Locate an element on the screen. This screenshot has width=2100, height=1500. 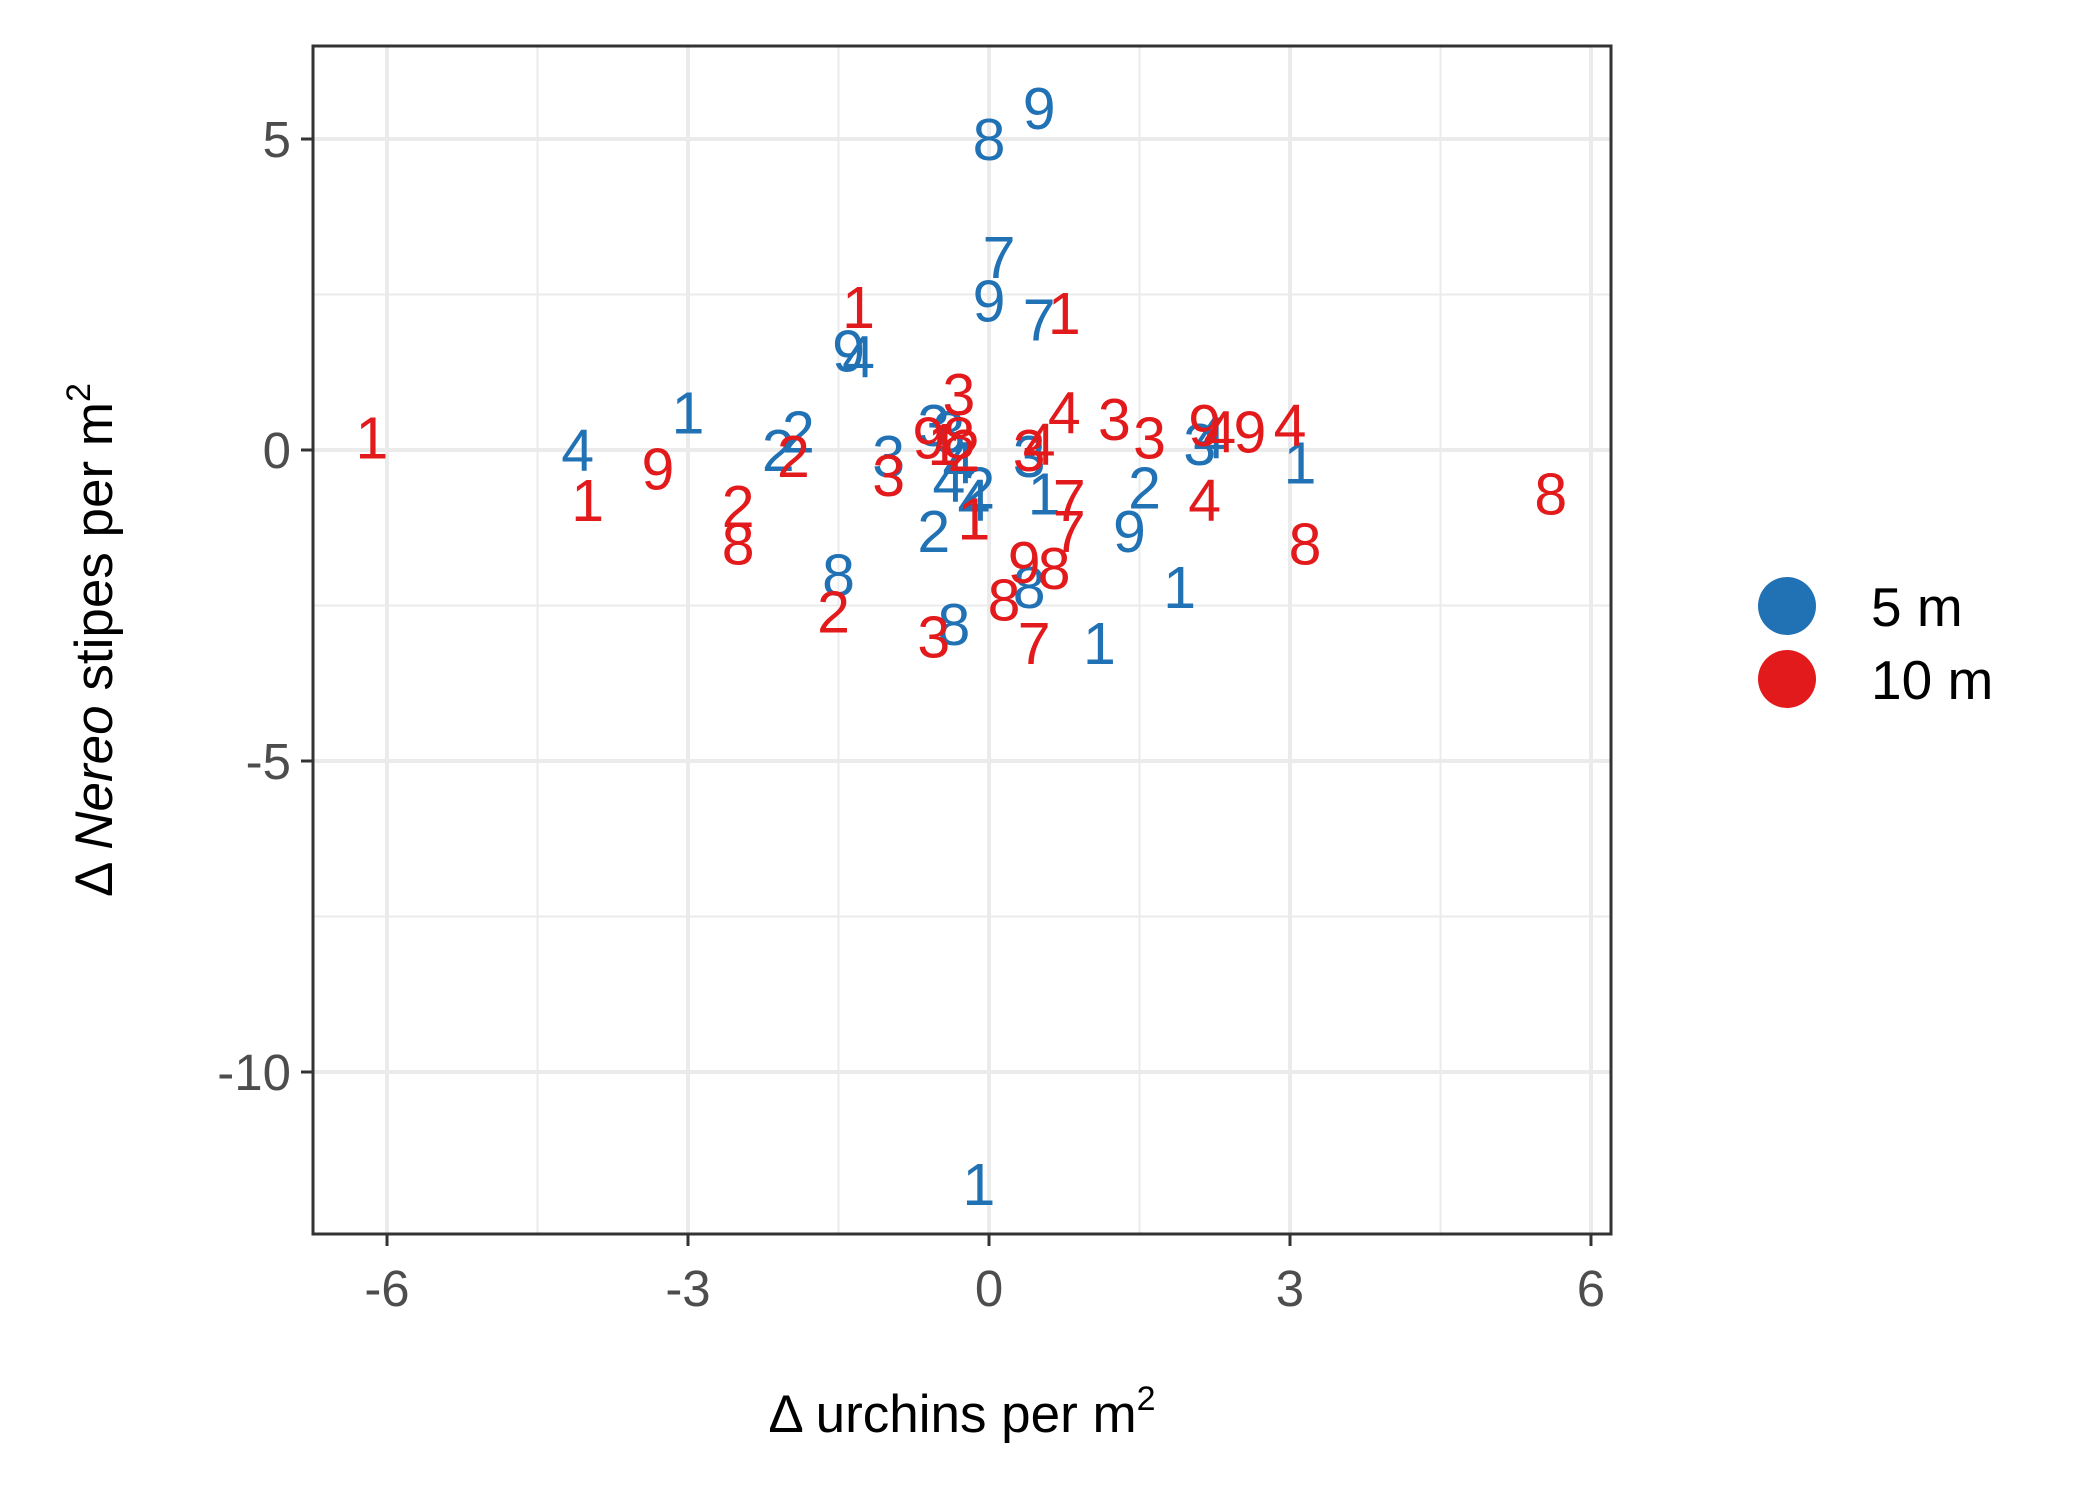
legend-label-5m: 5 m is located at coordinates (1917, 607).